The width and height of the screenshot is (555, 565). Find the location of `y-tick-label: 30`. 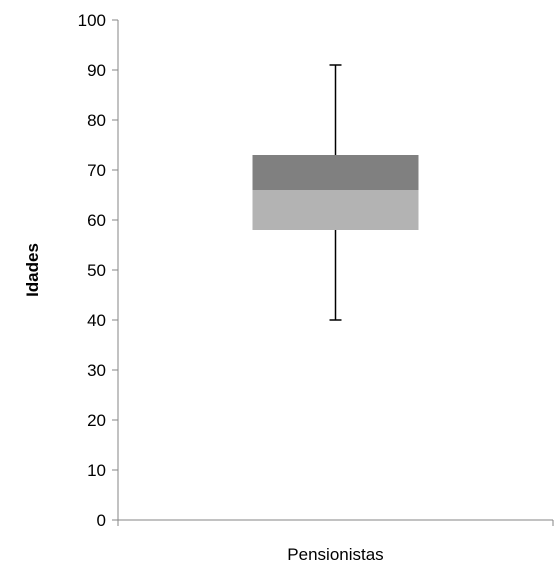

y-tick-label: 30 is located at coordinates (96, 370).